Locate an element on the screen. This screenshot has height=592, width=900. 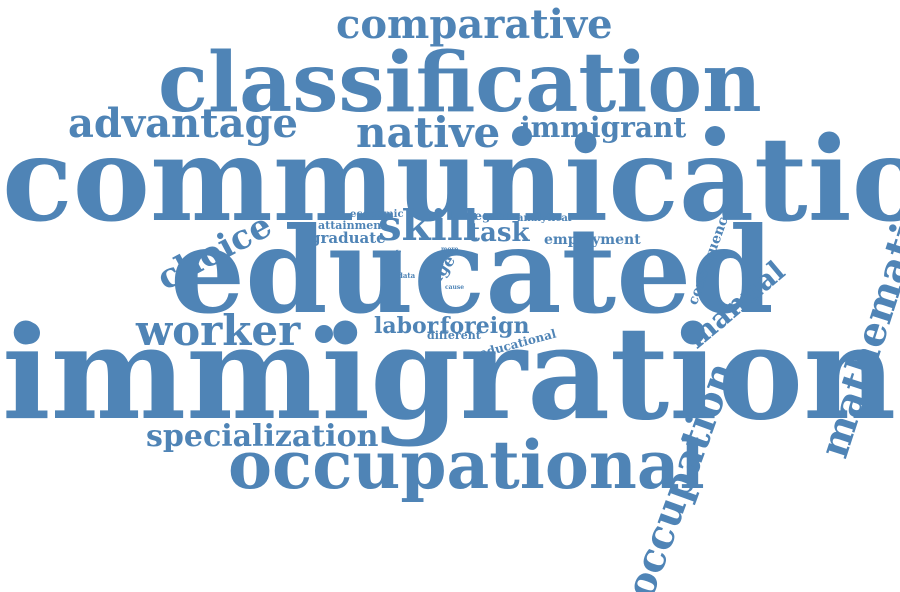
word-economic: economic is located at coordinates (377, 214).